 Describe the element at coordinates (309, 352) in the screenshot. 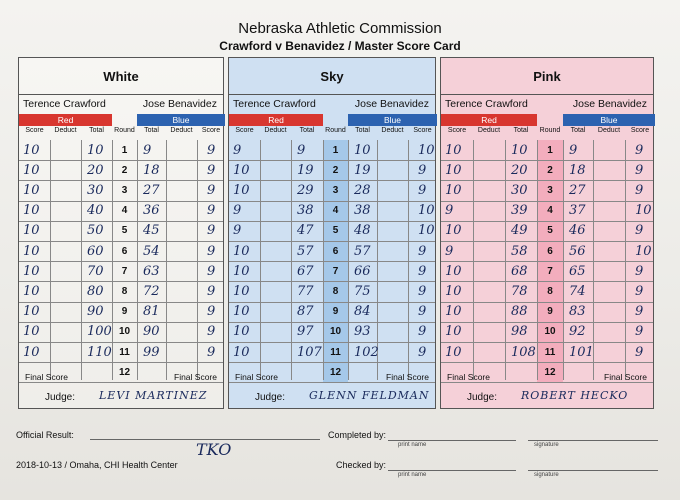

I see `red-total-cell: 107` at that location.